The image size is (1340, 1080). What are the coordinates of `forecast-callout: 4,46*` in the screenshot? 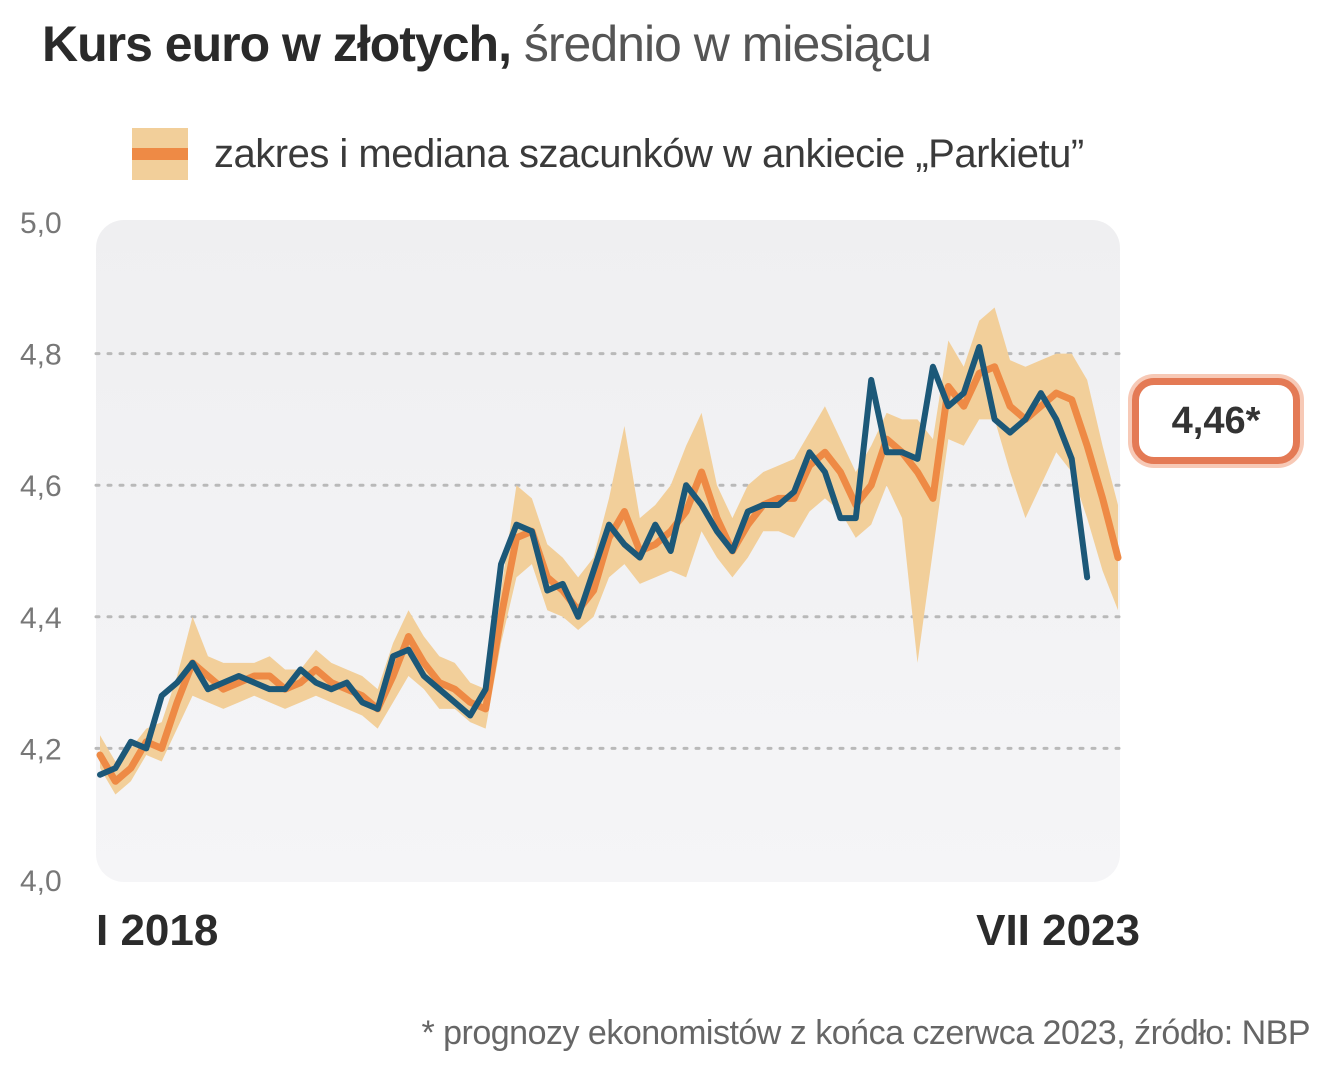 It's located at (1216, 421).